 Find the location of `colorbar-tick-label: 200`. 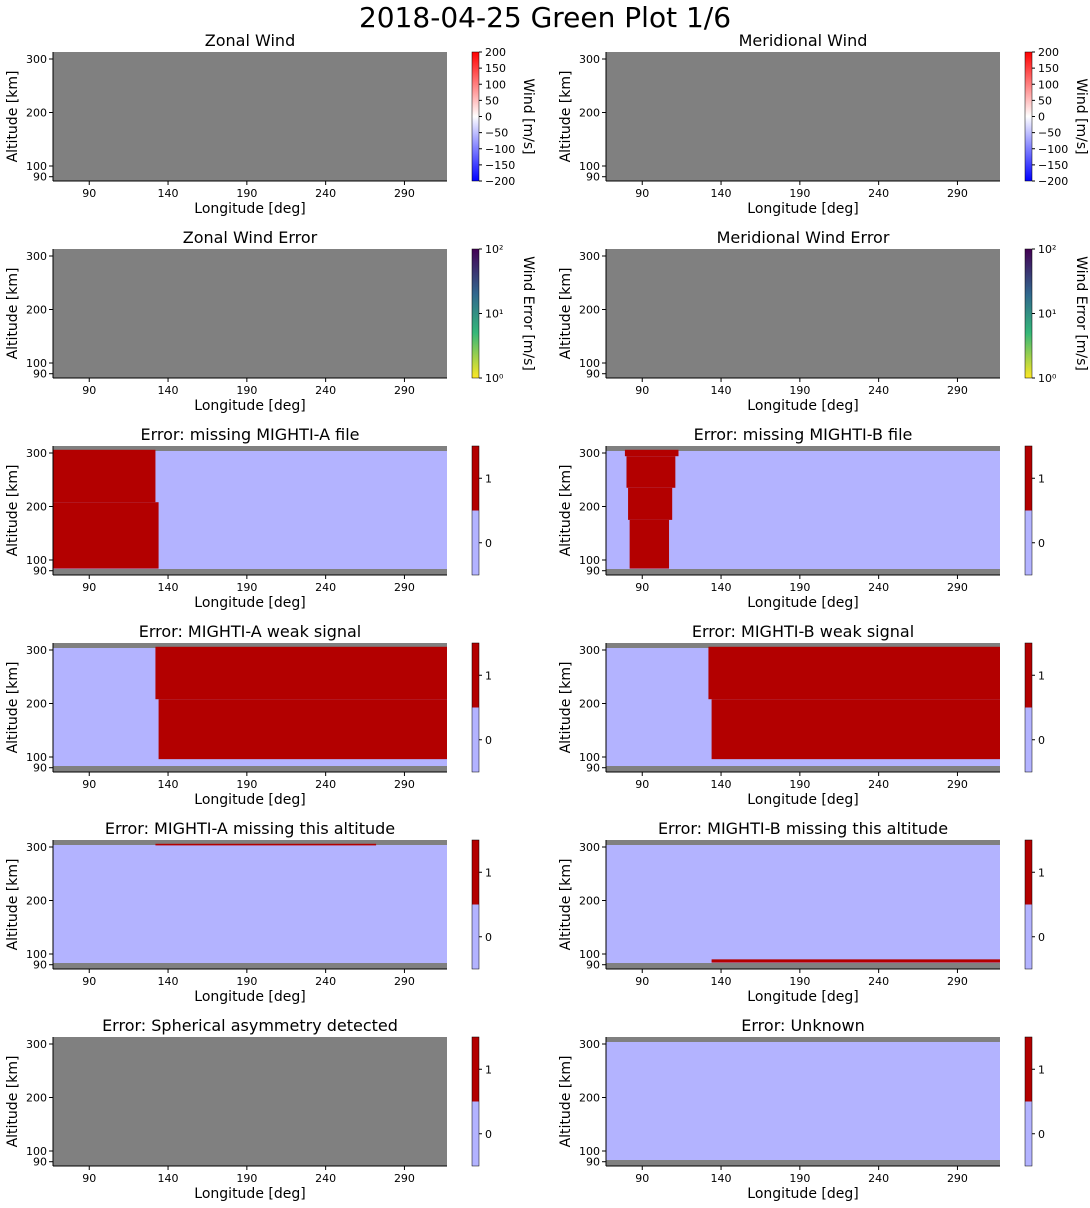

colorbar-tick-label: 200 is located at coordinates (495, 52).